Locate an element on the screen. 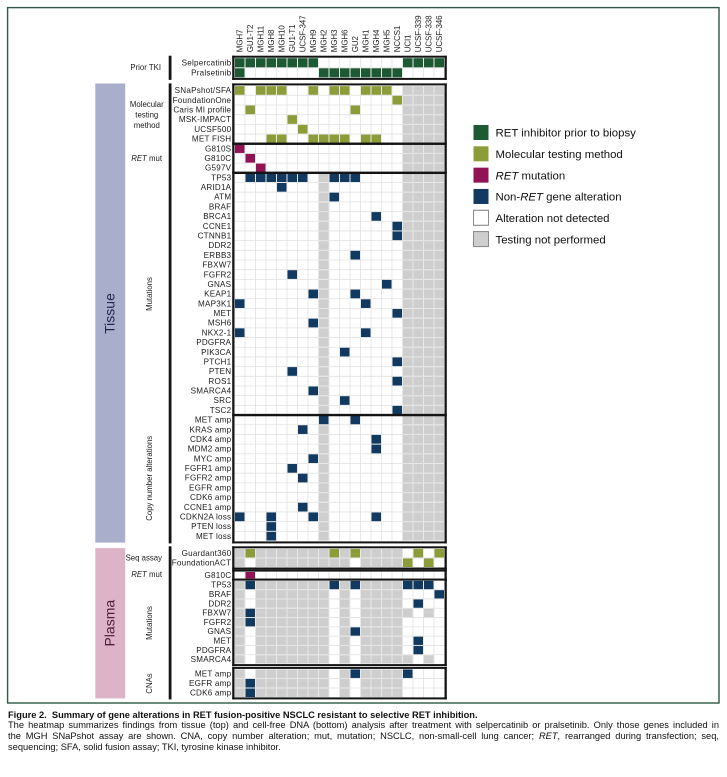  svg-text: MGH7 is located at coordinates (240, 40).